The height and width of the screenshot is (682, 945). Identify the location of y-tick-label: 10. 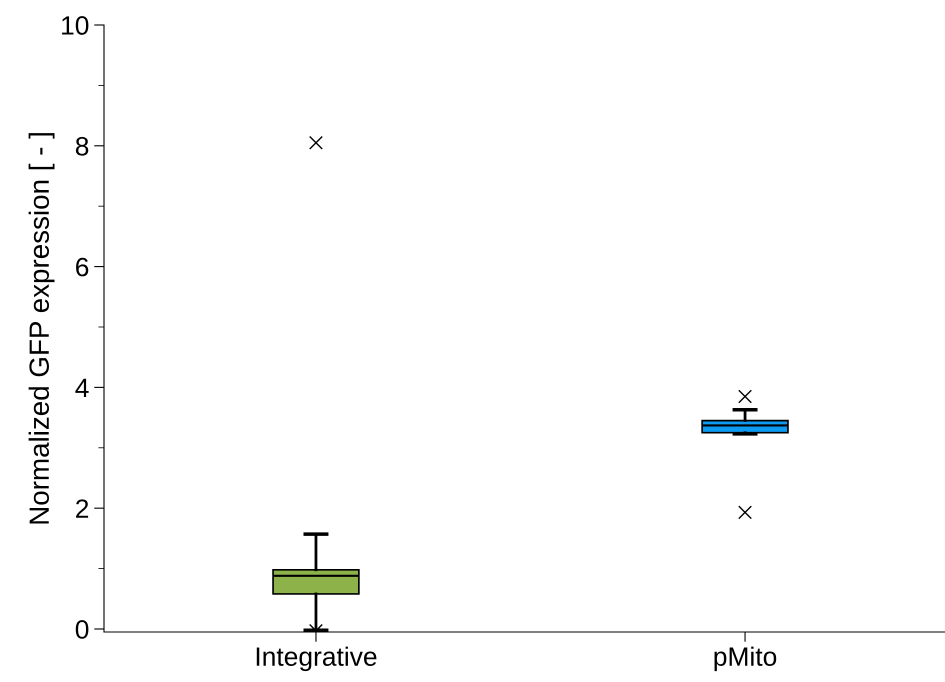
(75, 25).